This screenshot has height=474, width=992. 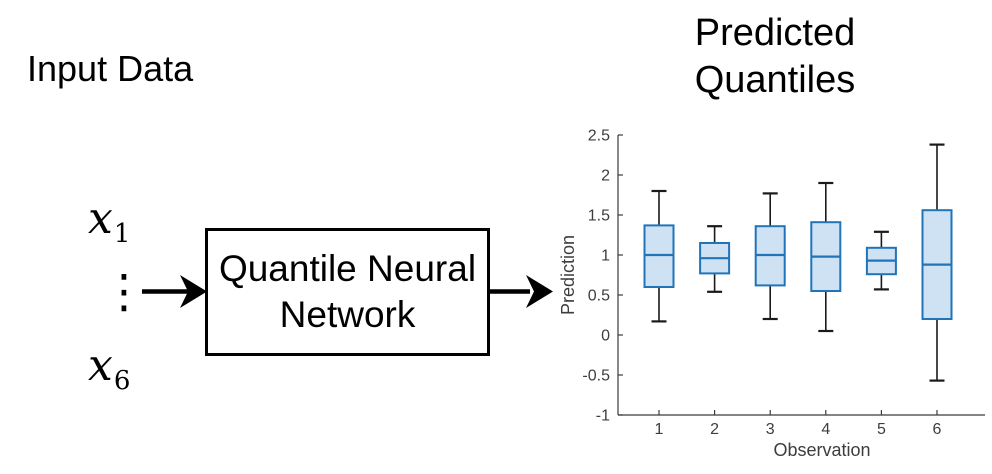 What do you see at coordinates (110, 68) in the screenshot?
I see `input-data-label: Input Data` at bounding box center [110, 68].